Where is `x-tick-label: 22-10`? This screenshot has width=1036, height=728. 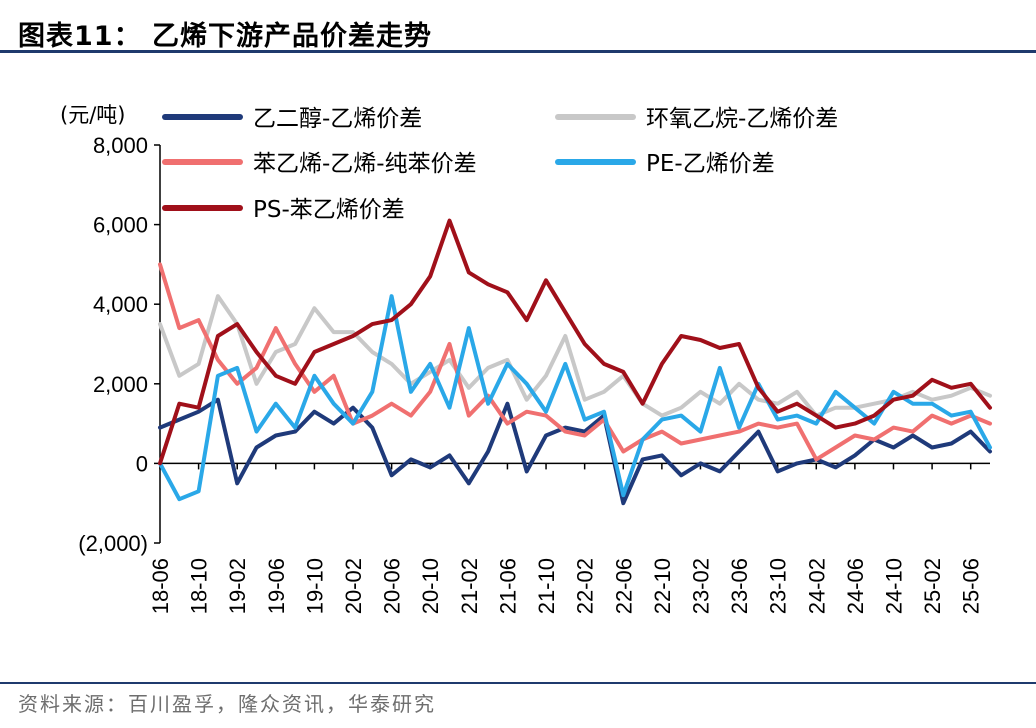 x-tick-label: 22-10 is located at coordinates (662, 586).